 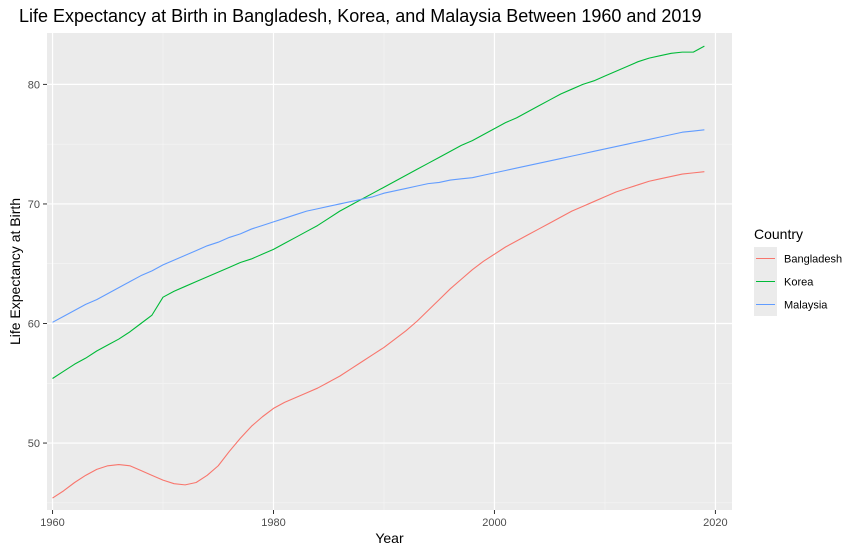 What do you see at coordinates (778, 234) in the screenshot?
I see `legend-title: Country` at bounding box center [778, 234].